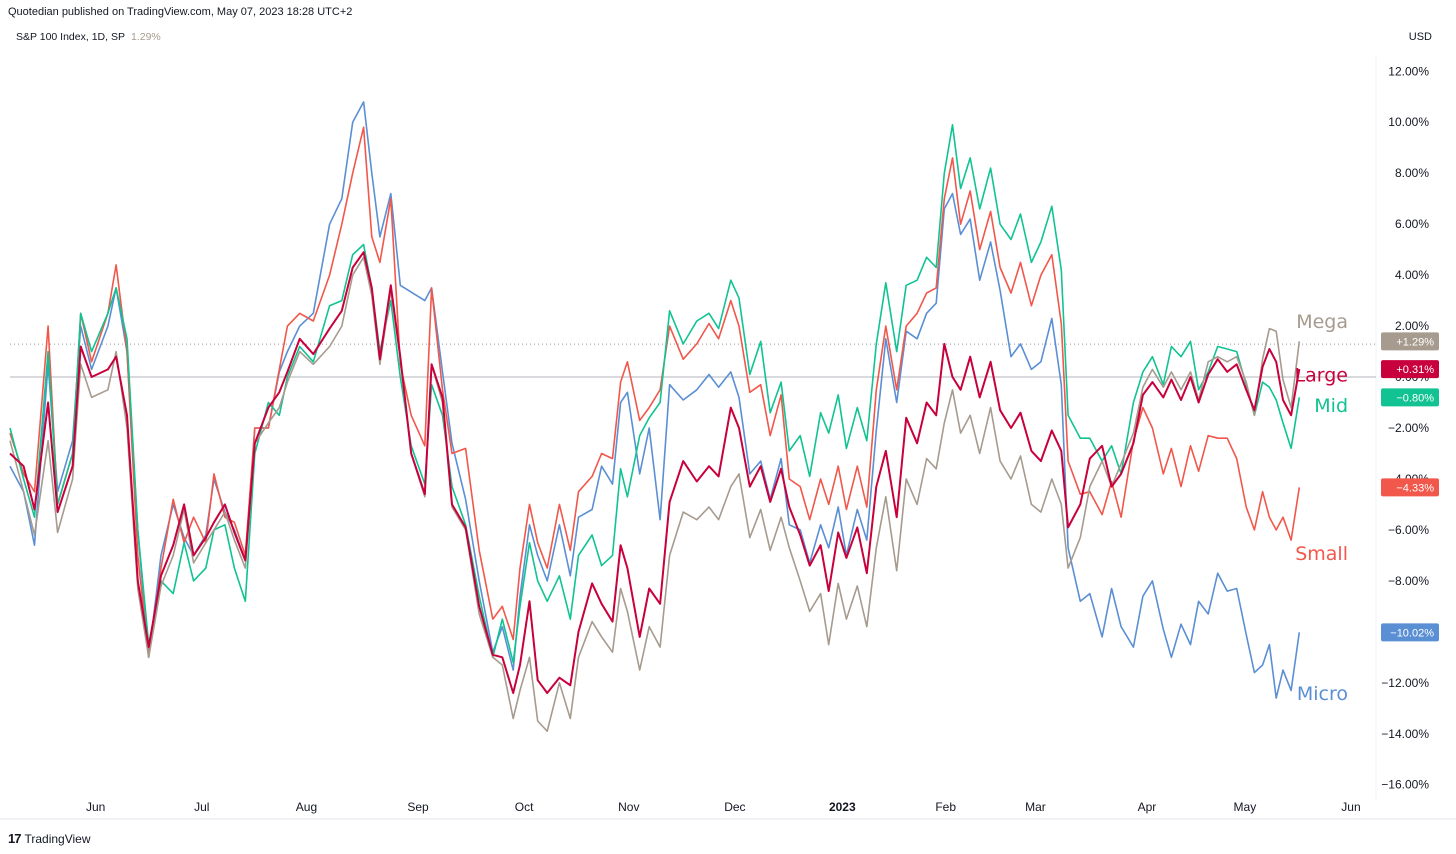 The width and height of the screenshot is (1456, 854). Describe the element at coordinates (15, 838) in the screenshot. I see `tradingview-logo-icon: 17` at that location.